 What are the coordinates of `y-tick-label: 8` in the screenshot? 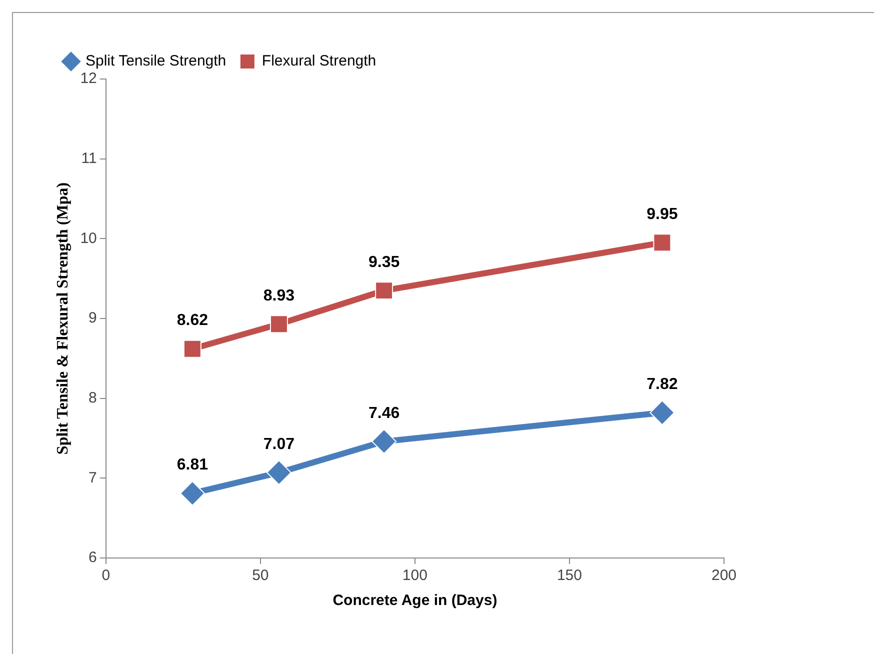 It's located at (92, 397).